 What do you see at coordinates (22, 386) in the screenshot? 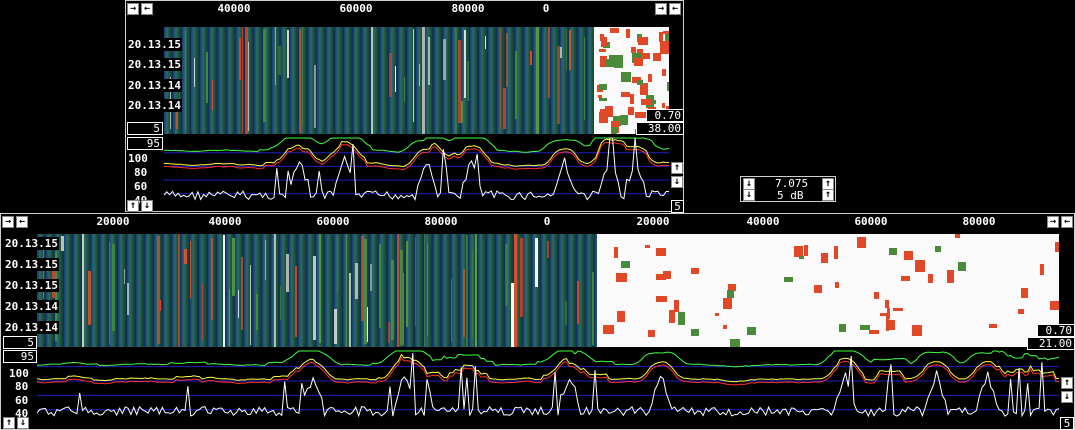
I see `y-tick: 80` at bounding box center [22, 386].